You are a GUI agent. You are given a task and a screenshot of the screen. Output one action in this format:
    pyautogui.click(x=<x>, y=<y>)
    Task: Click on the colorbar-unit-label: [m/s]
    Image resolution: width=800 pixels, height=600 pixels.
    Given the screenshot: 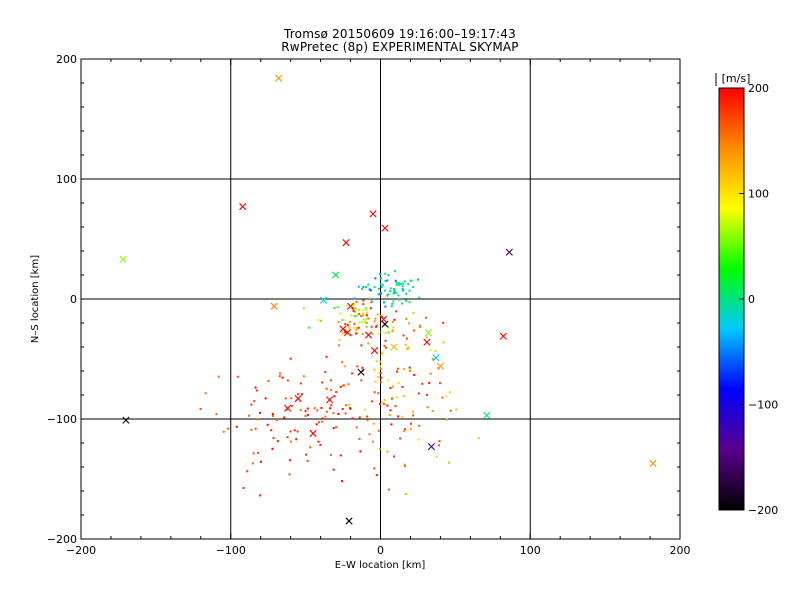 What is the action you would take?
    pyautogui.click(x=736, y=78)
    